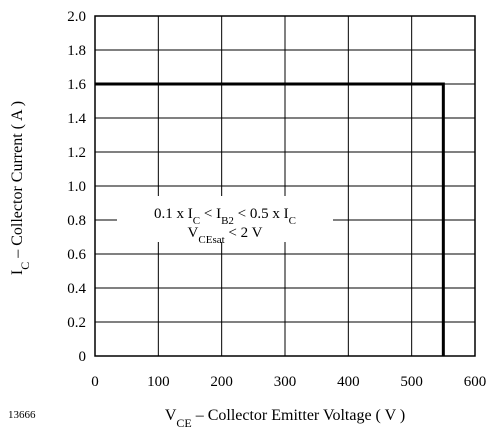  What do you see at coordinates (348, 382) in the screenshot?
I see `x-tick-label: 400` at bounding box center [348, 382].